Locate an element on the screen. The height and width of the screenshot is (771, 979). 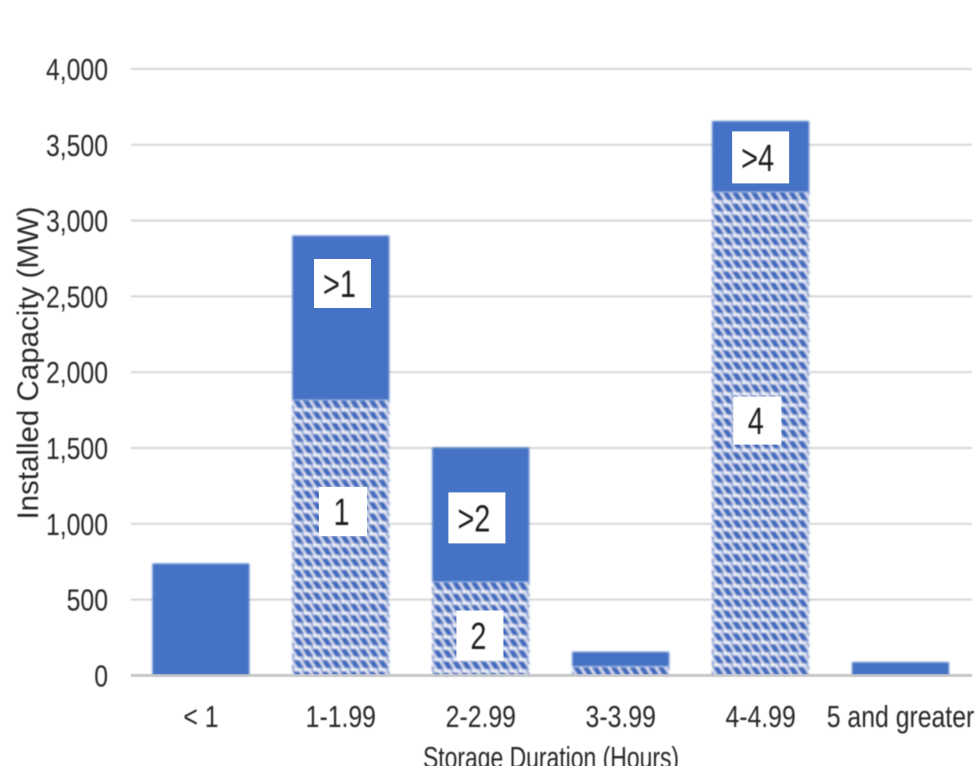
svg-text: 4-4.99 is located at coordinates (760, 716).